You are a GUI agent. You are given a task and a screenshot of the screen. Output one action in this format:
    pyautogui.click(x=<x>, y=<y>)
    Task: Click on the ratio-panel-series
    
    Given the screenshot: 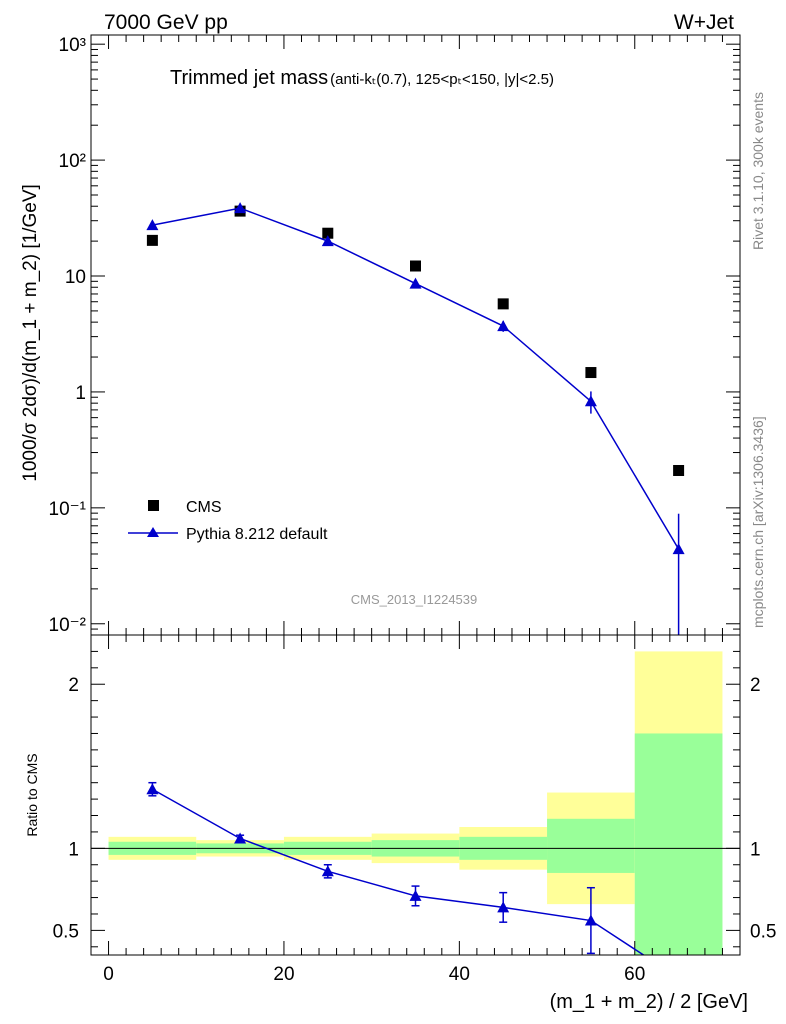 What is the action you would take?
    pyautogui.click(x=395, y=868)
    